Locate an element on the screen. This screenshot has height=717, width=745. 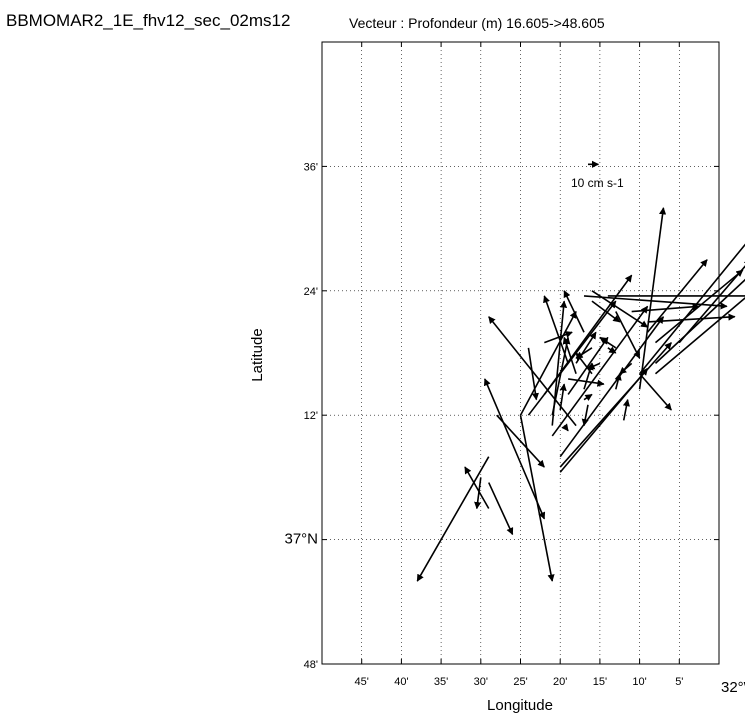
y-tick-labels: 48' 37°N 12' 24' 36' is located at coordinates (301, 416).